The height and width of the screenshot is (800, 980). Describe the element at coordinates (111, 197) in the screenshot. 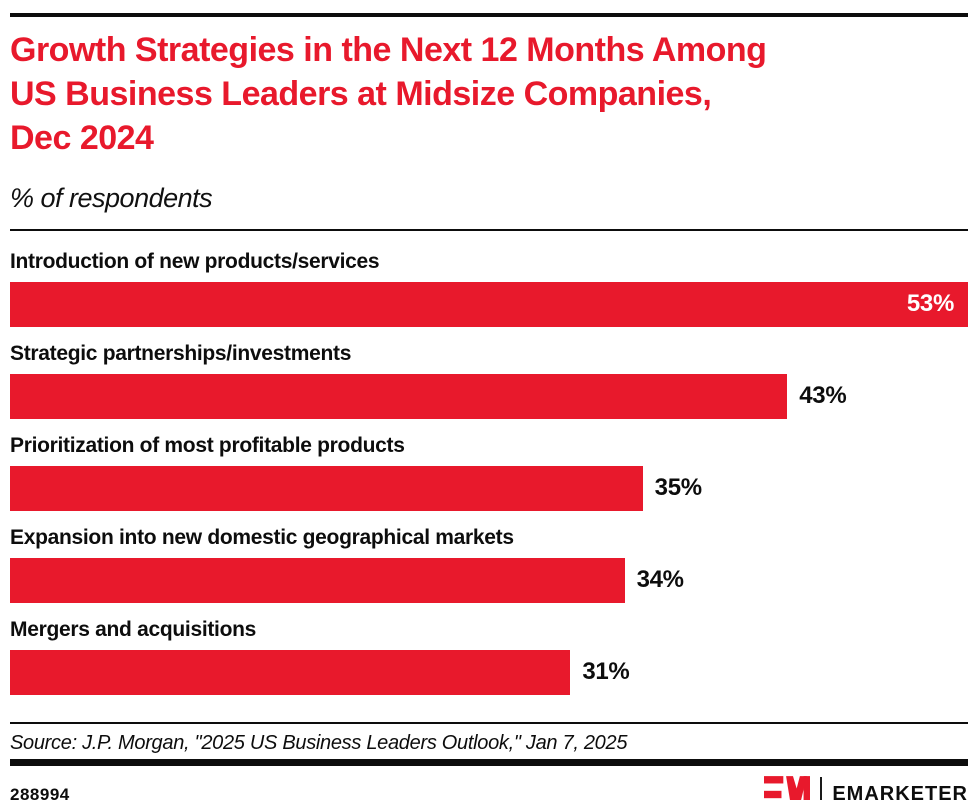

I see `chart-subtitle: % of respondents` at that location.